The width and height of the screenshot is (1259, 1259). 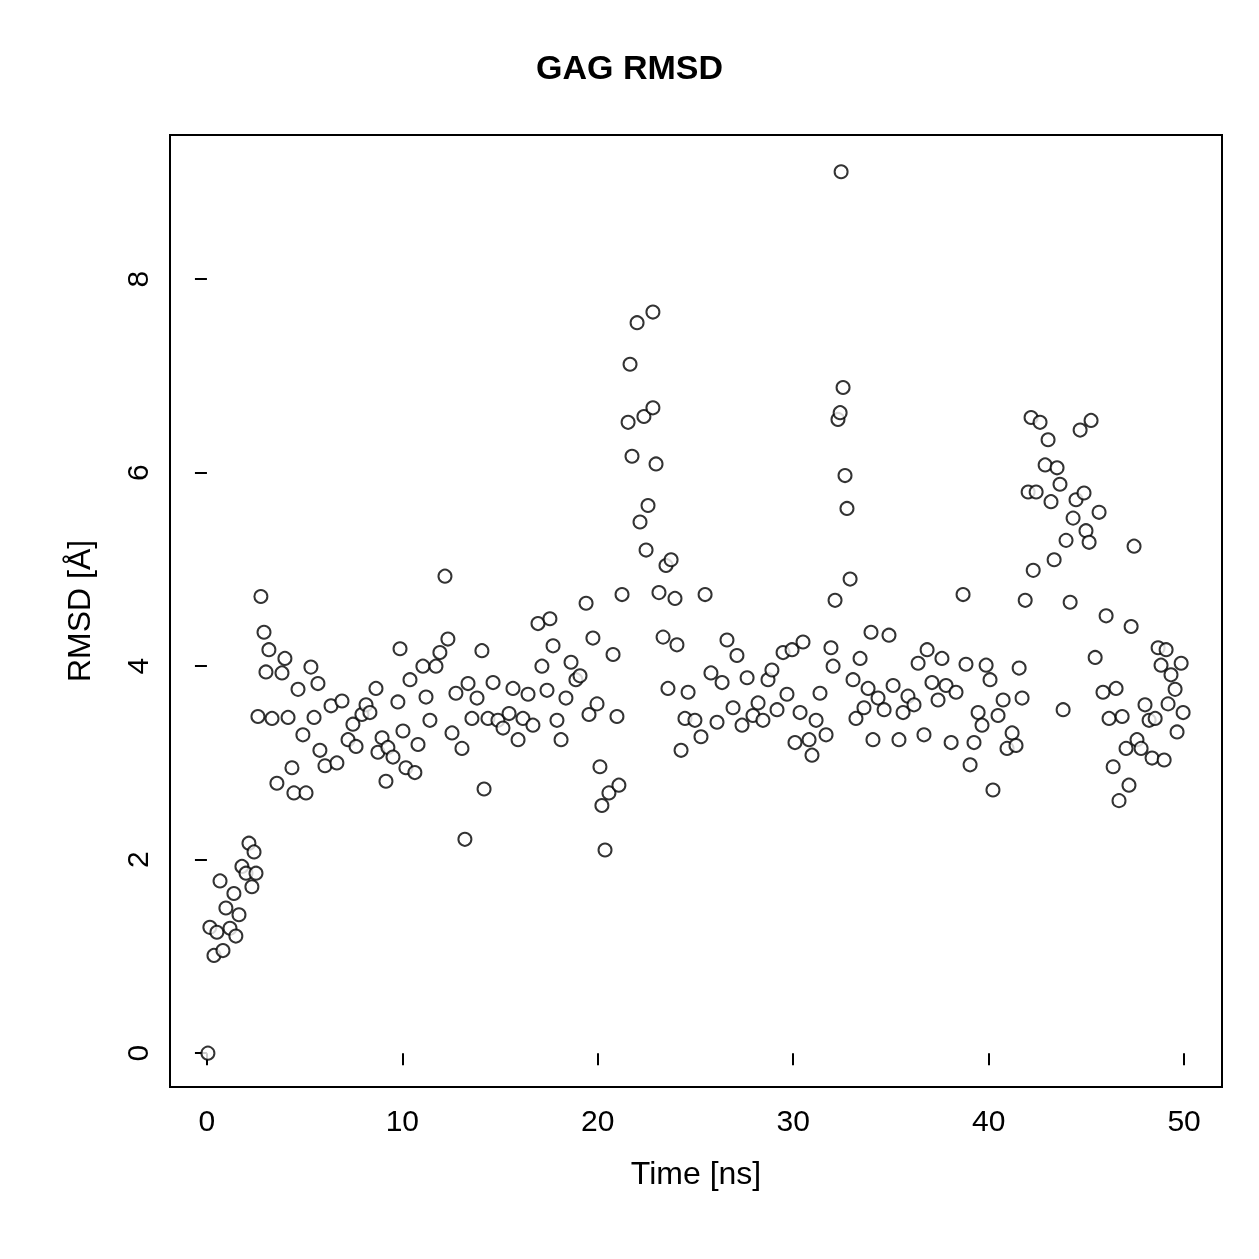 What do you see at coordinates (137, 666) in the screenshot?
I see `y-tick-label: 4` at bounding box center [137, 666].